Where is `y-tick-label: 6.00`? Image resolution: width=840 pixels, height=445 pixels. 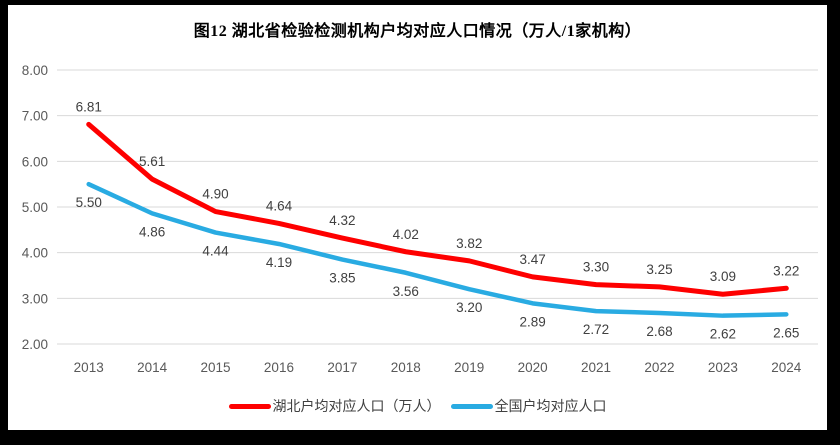 y-tick-label: 6.00 is located at coordinates (35, 161).